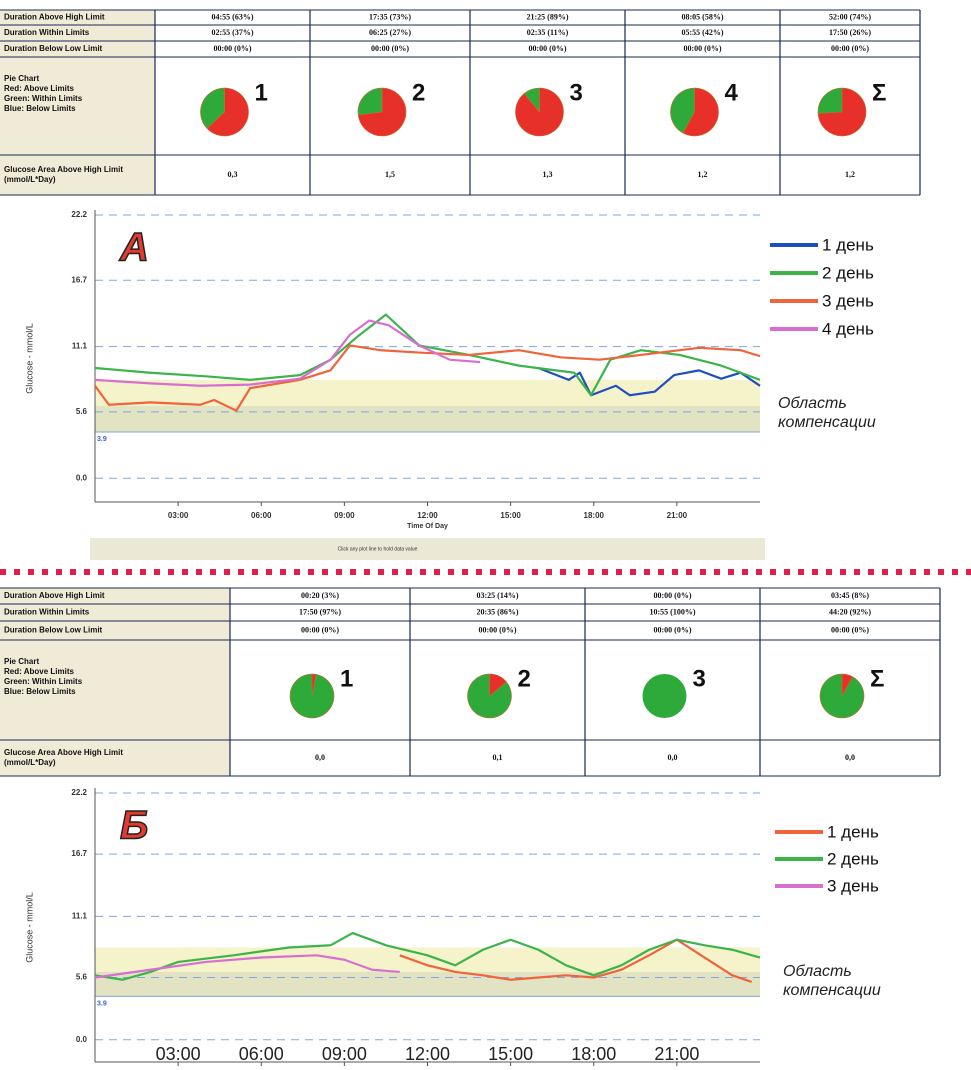 The image size is (971, 1070). Describe the element at coordinates (703, 16) in the screenshot. I see `table-cell: 08:05 (58%)` at that location.